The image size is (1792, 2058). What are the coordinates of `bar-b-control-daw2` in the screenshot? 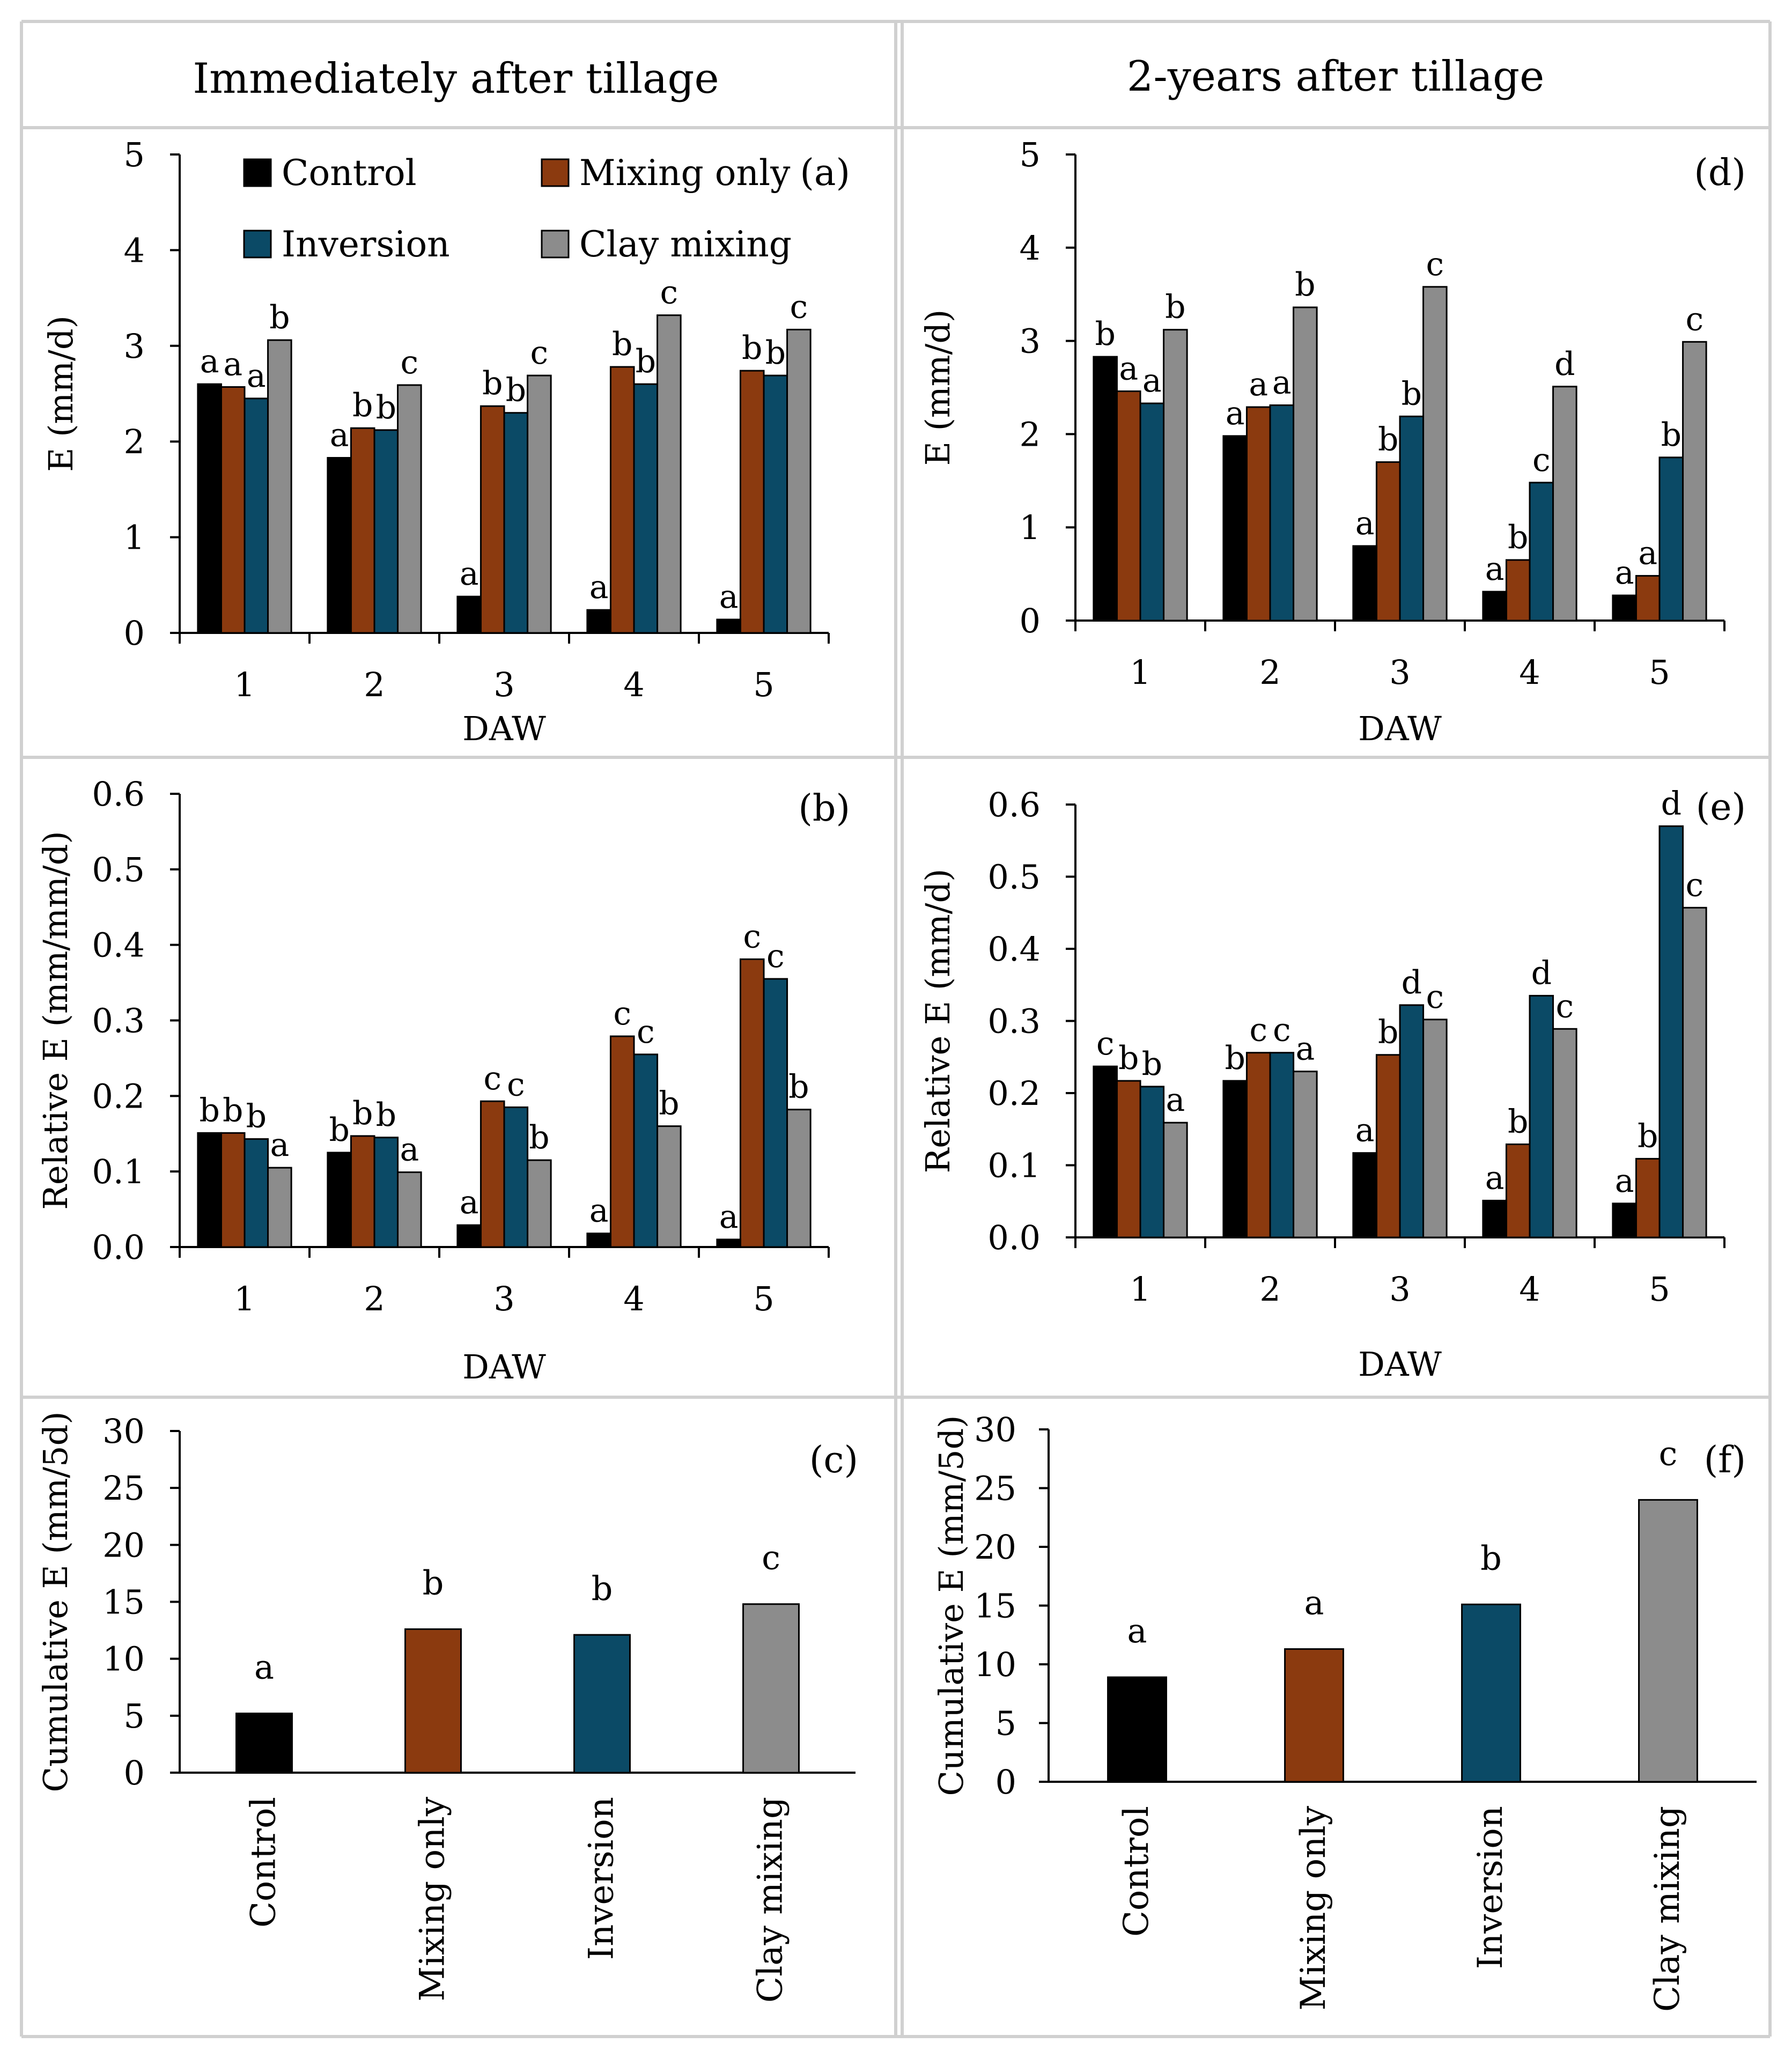 It's located at (339, 1200).